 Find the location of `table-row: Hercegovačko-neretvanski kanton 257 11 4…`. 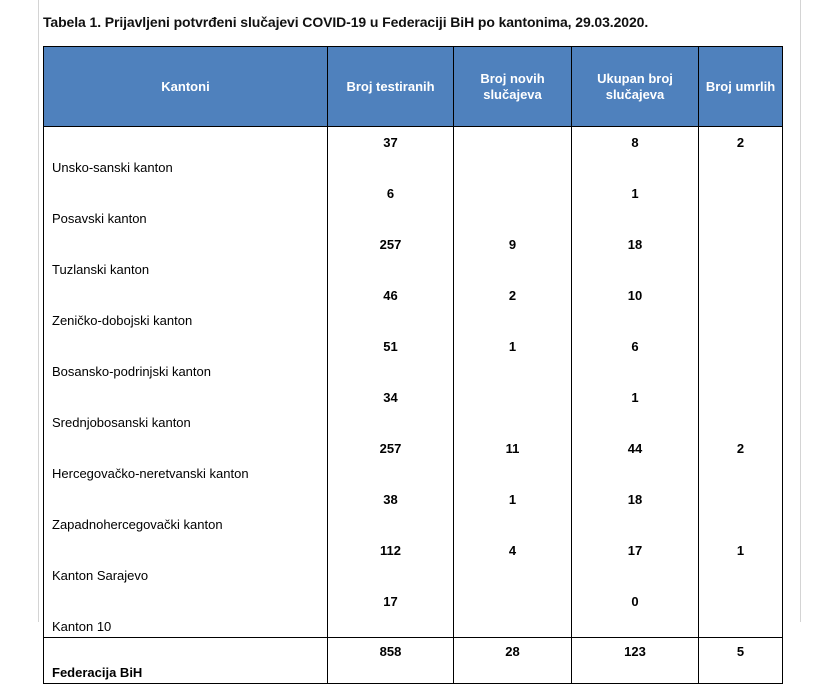

table-row: Hercegovačko-neretvanski kanton 257 11 4… is located at coordinates (413, 458).